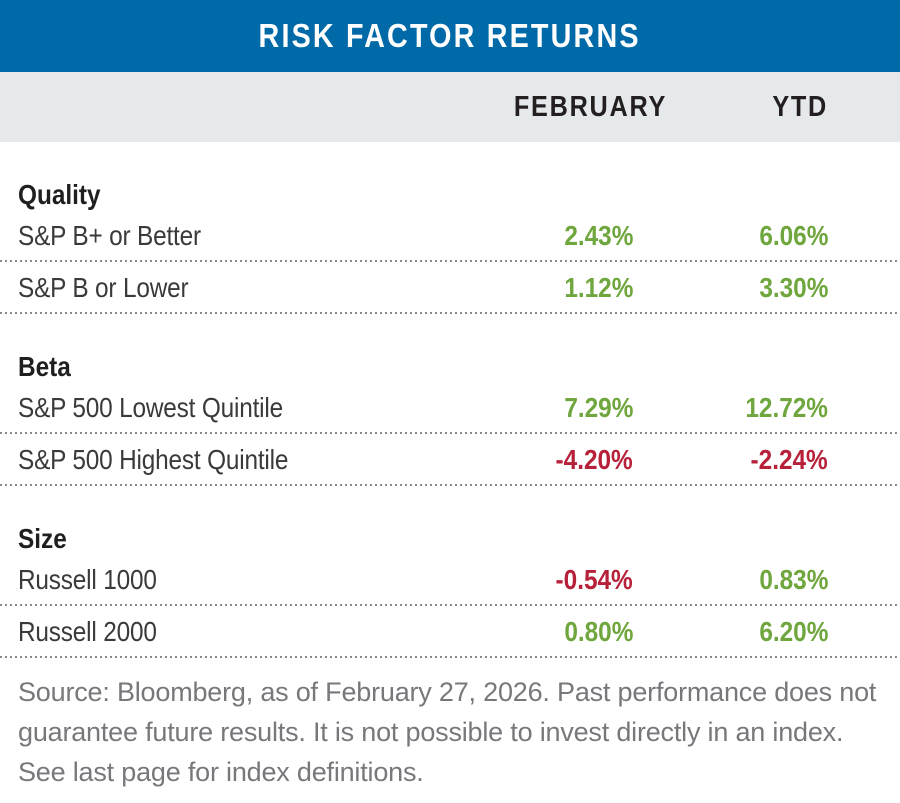  What do you see at coordinates (42, 538) in the screenshot?
I see `section-heading: Size` at bounding box center [42, 538].